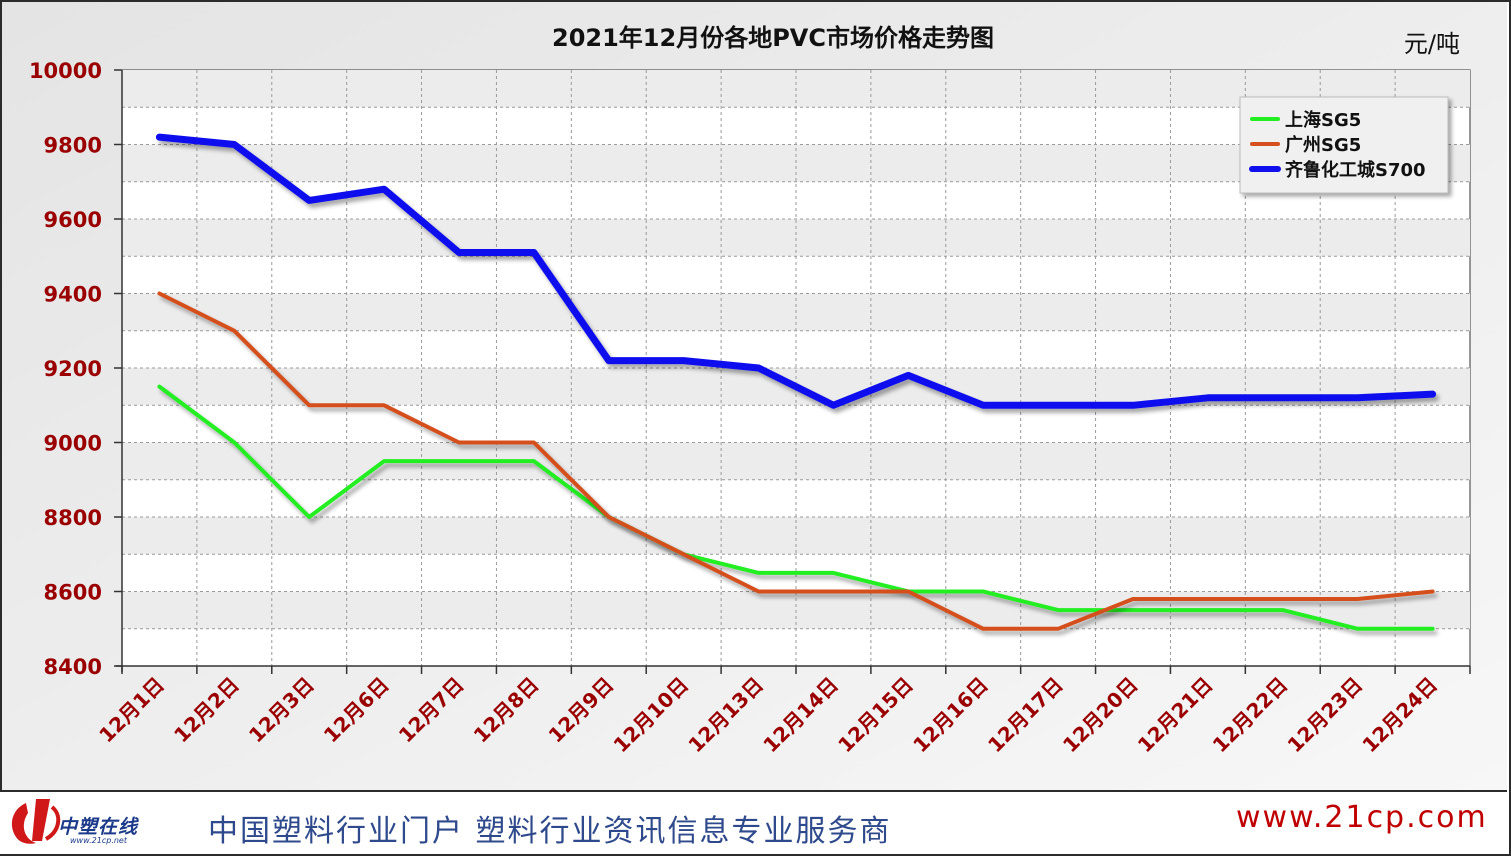 The width and height of the screenshot is (1511, 856). I want to click on footer-url: www.21cp.com, so click(1362, 817).